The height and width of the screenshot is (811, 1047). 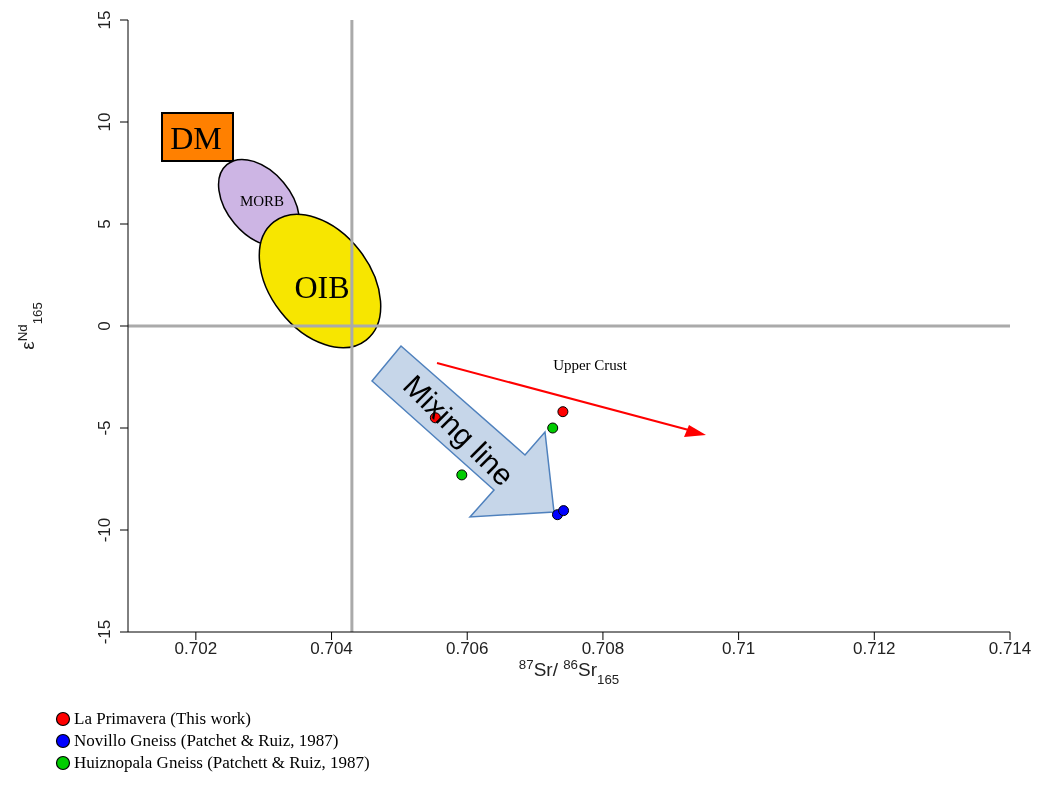 What do you see at coordinates (1010, 649) in the screenshot?
I see `x-tick-label: 0.714` at bounding box center [1010, 649].